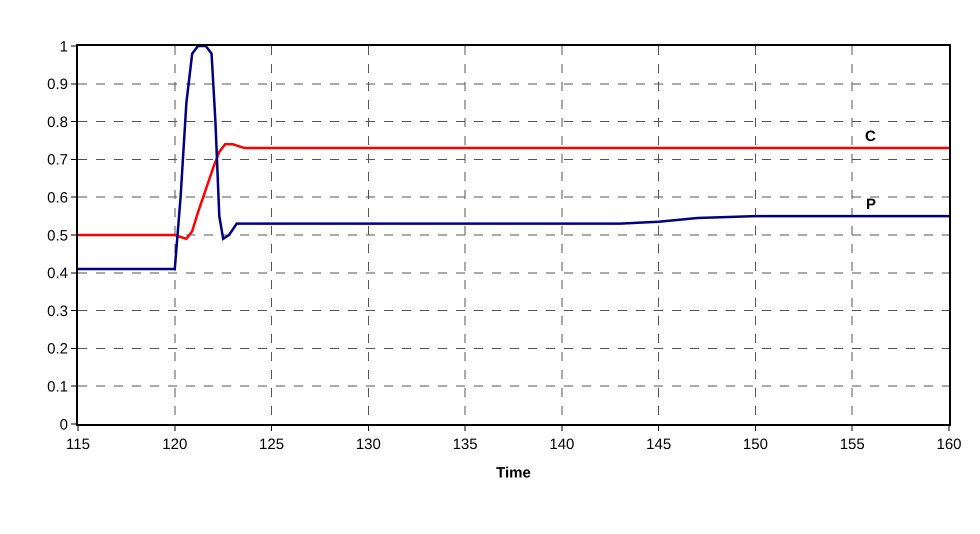  Describe the element at coordinates (465, 444) in the screenshot. I see `x-tick-label: 135` at that location.